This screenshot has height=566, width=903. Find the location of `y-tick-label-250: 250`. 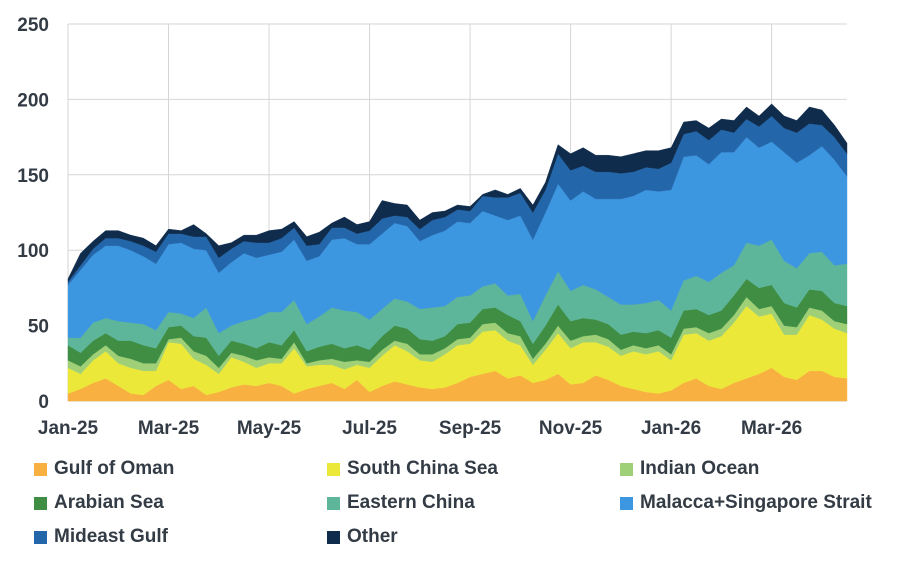

y-tick-label-250: 250 is located at coordinates (33, 25).